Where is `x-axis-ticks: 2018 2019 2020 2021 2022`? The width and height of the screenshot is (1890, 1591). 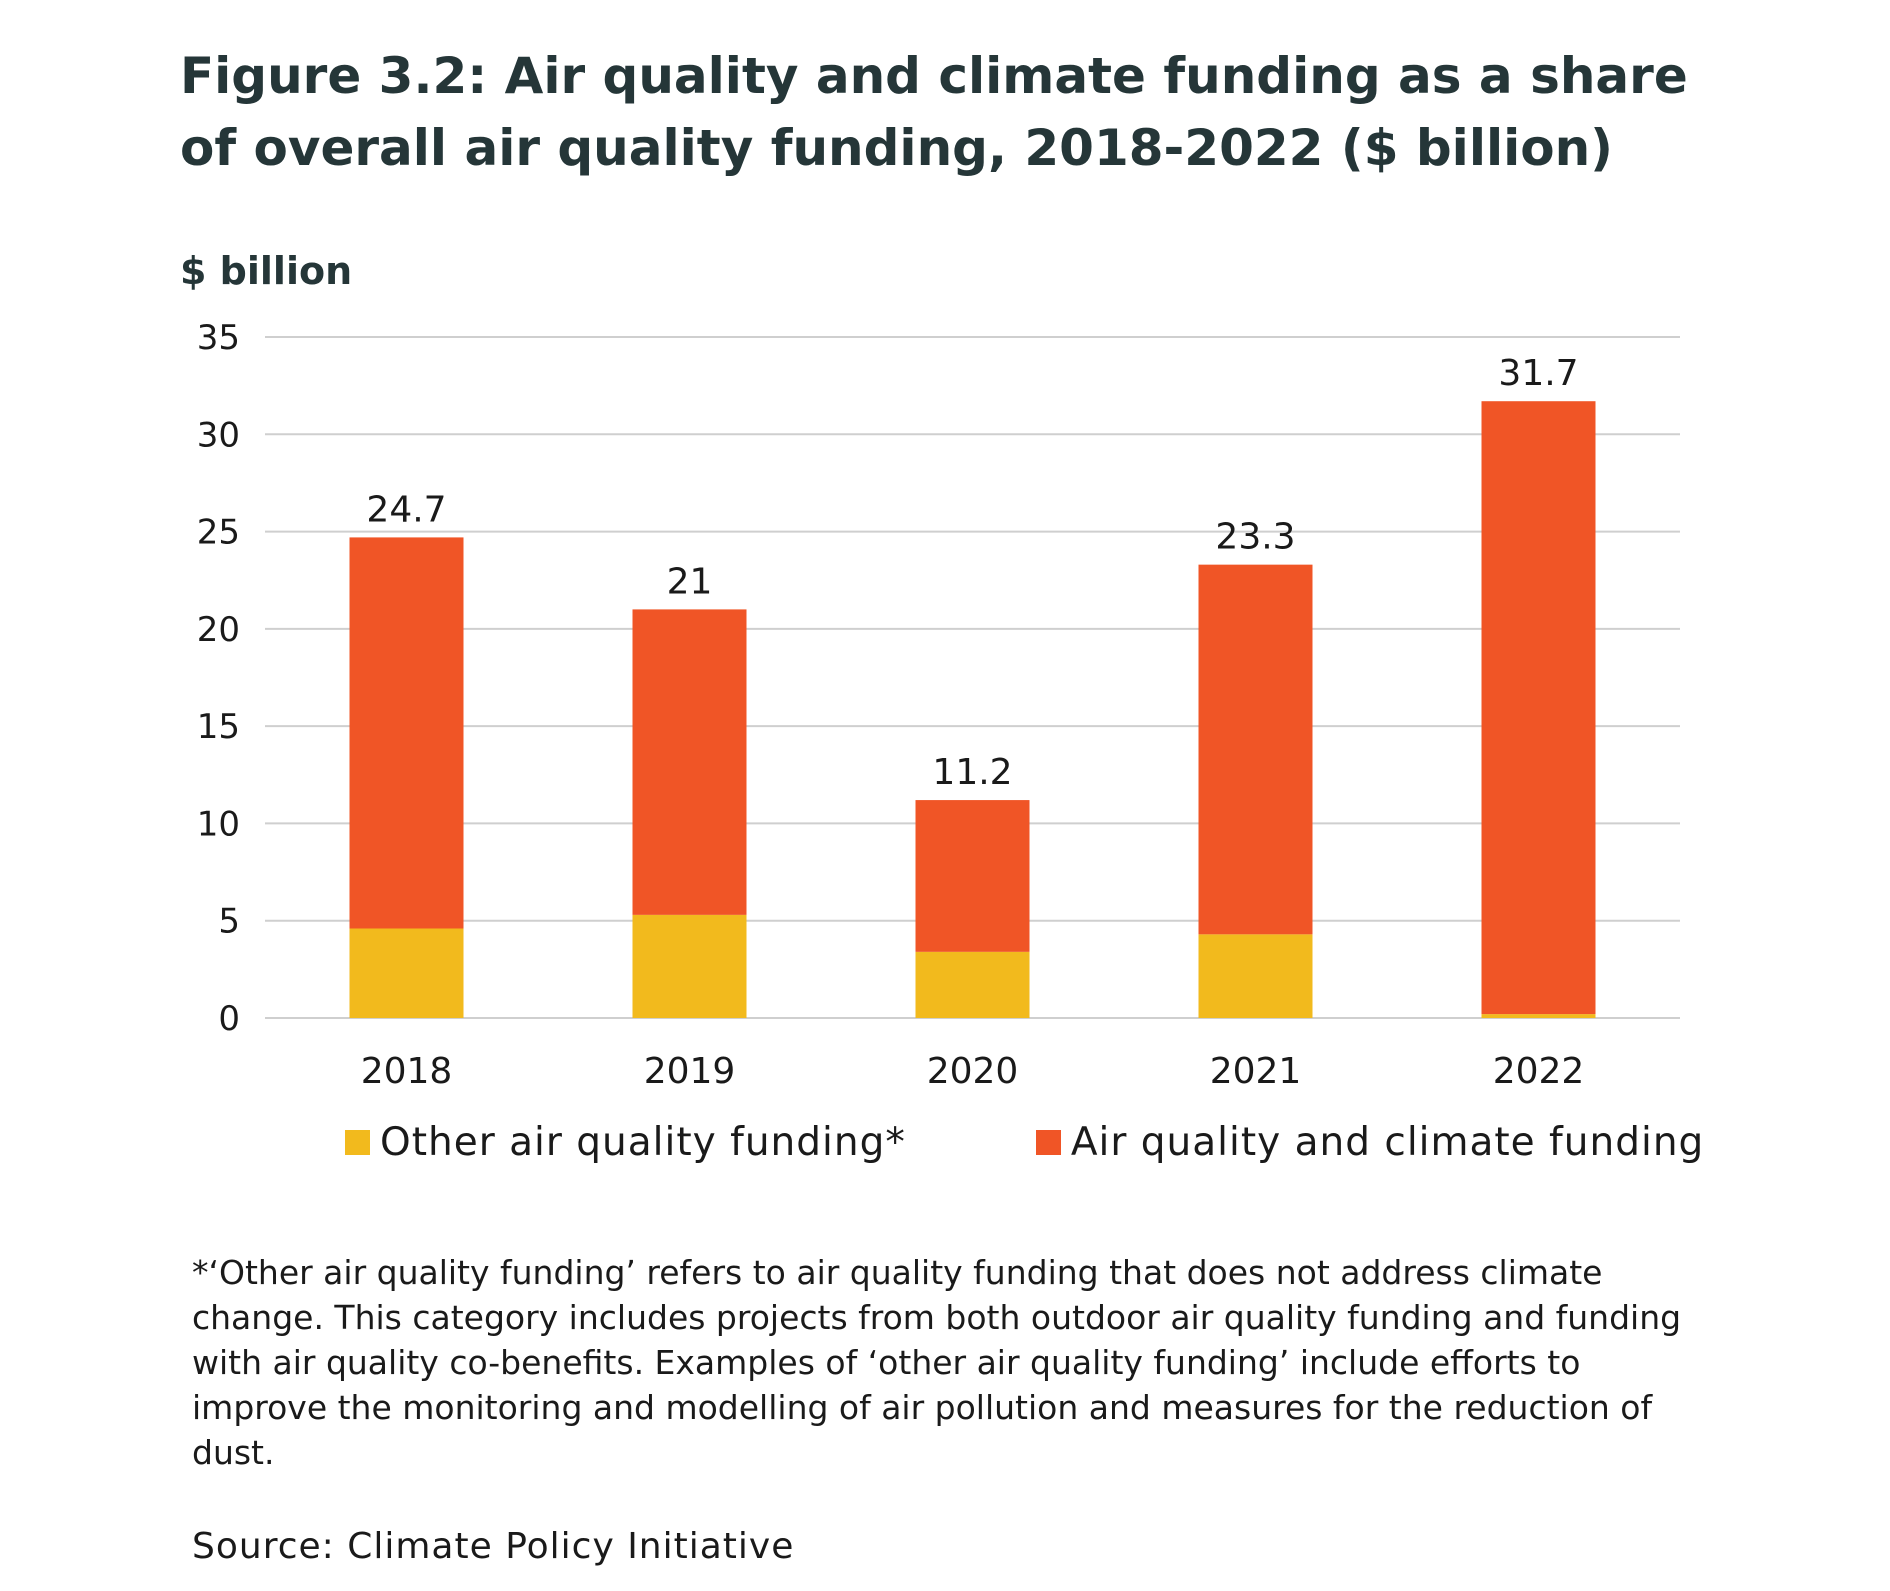
x-axis-ticks: 2018 2019 2020 2021 2022 is located at coordinates (973, 1071).